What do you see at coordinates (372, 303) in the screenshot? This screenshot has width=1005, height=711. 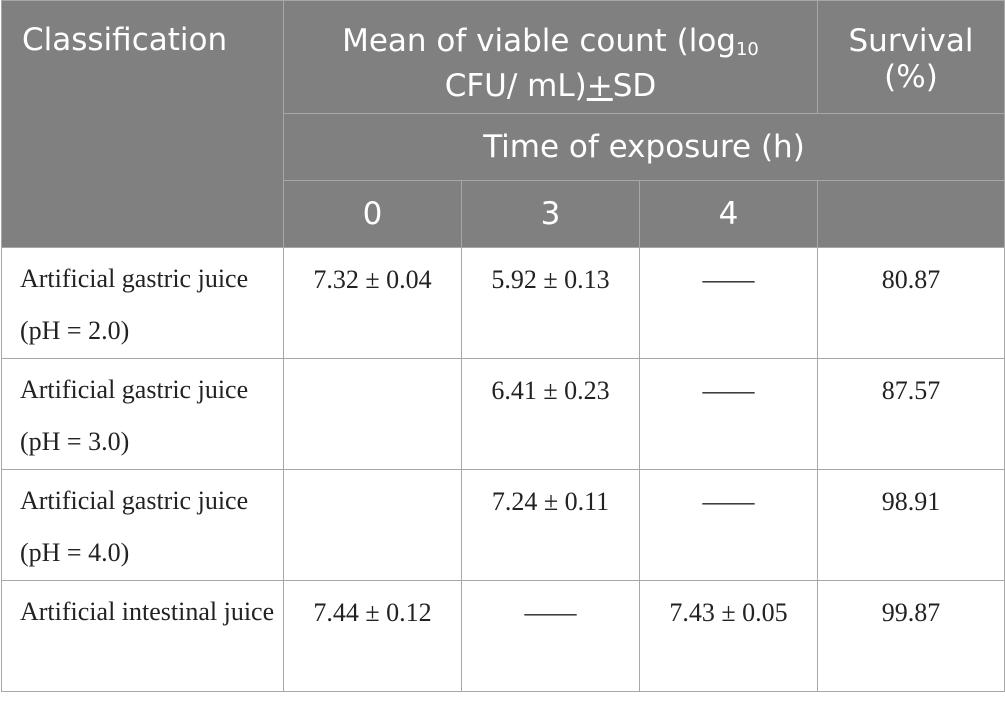 I see `time-0-cell: 7.32 ± 0.04` at bounding box center [372, 303].